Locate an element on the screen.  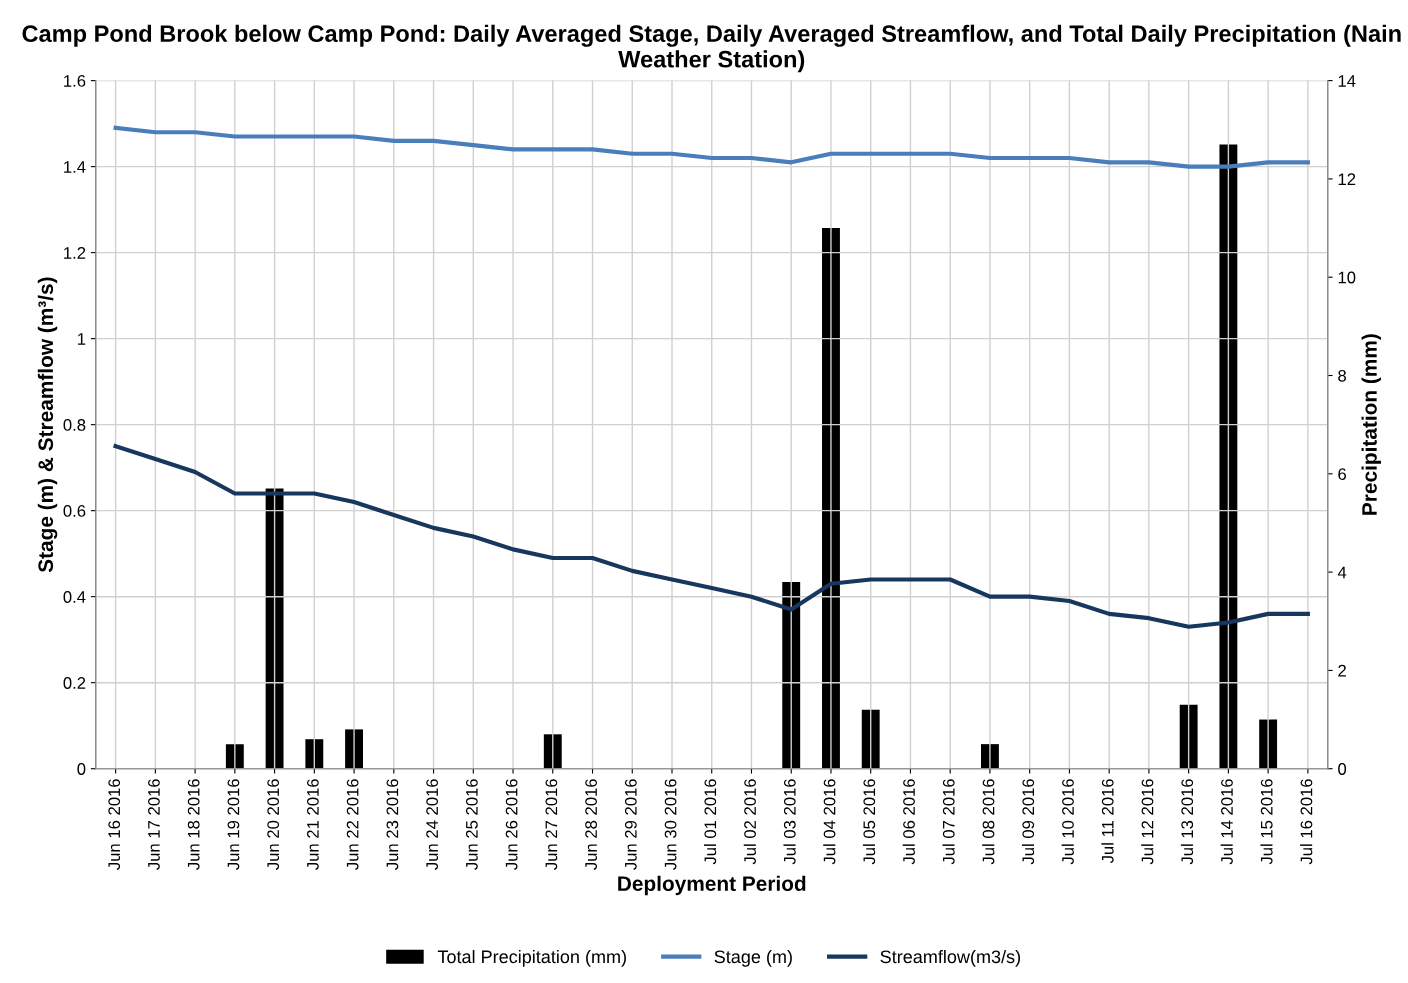
x-tick-label: Jun 24 2016 is located at coordinates (432, 824).